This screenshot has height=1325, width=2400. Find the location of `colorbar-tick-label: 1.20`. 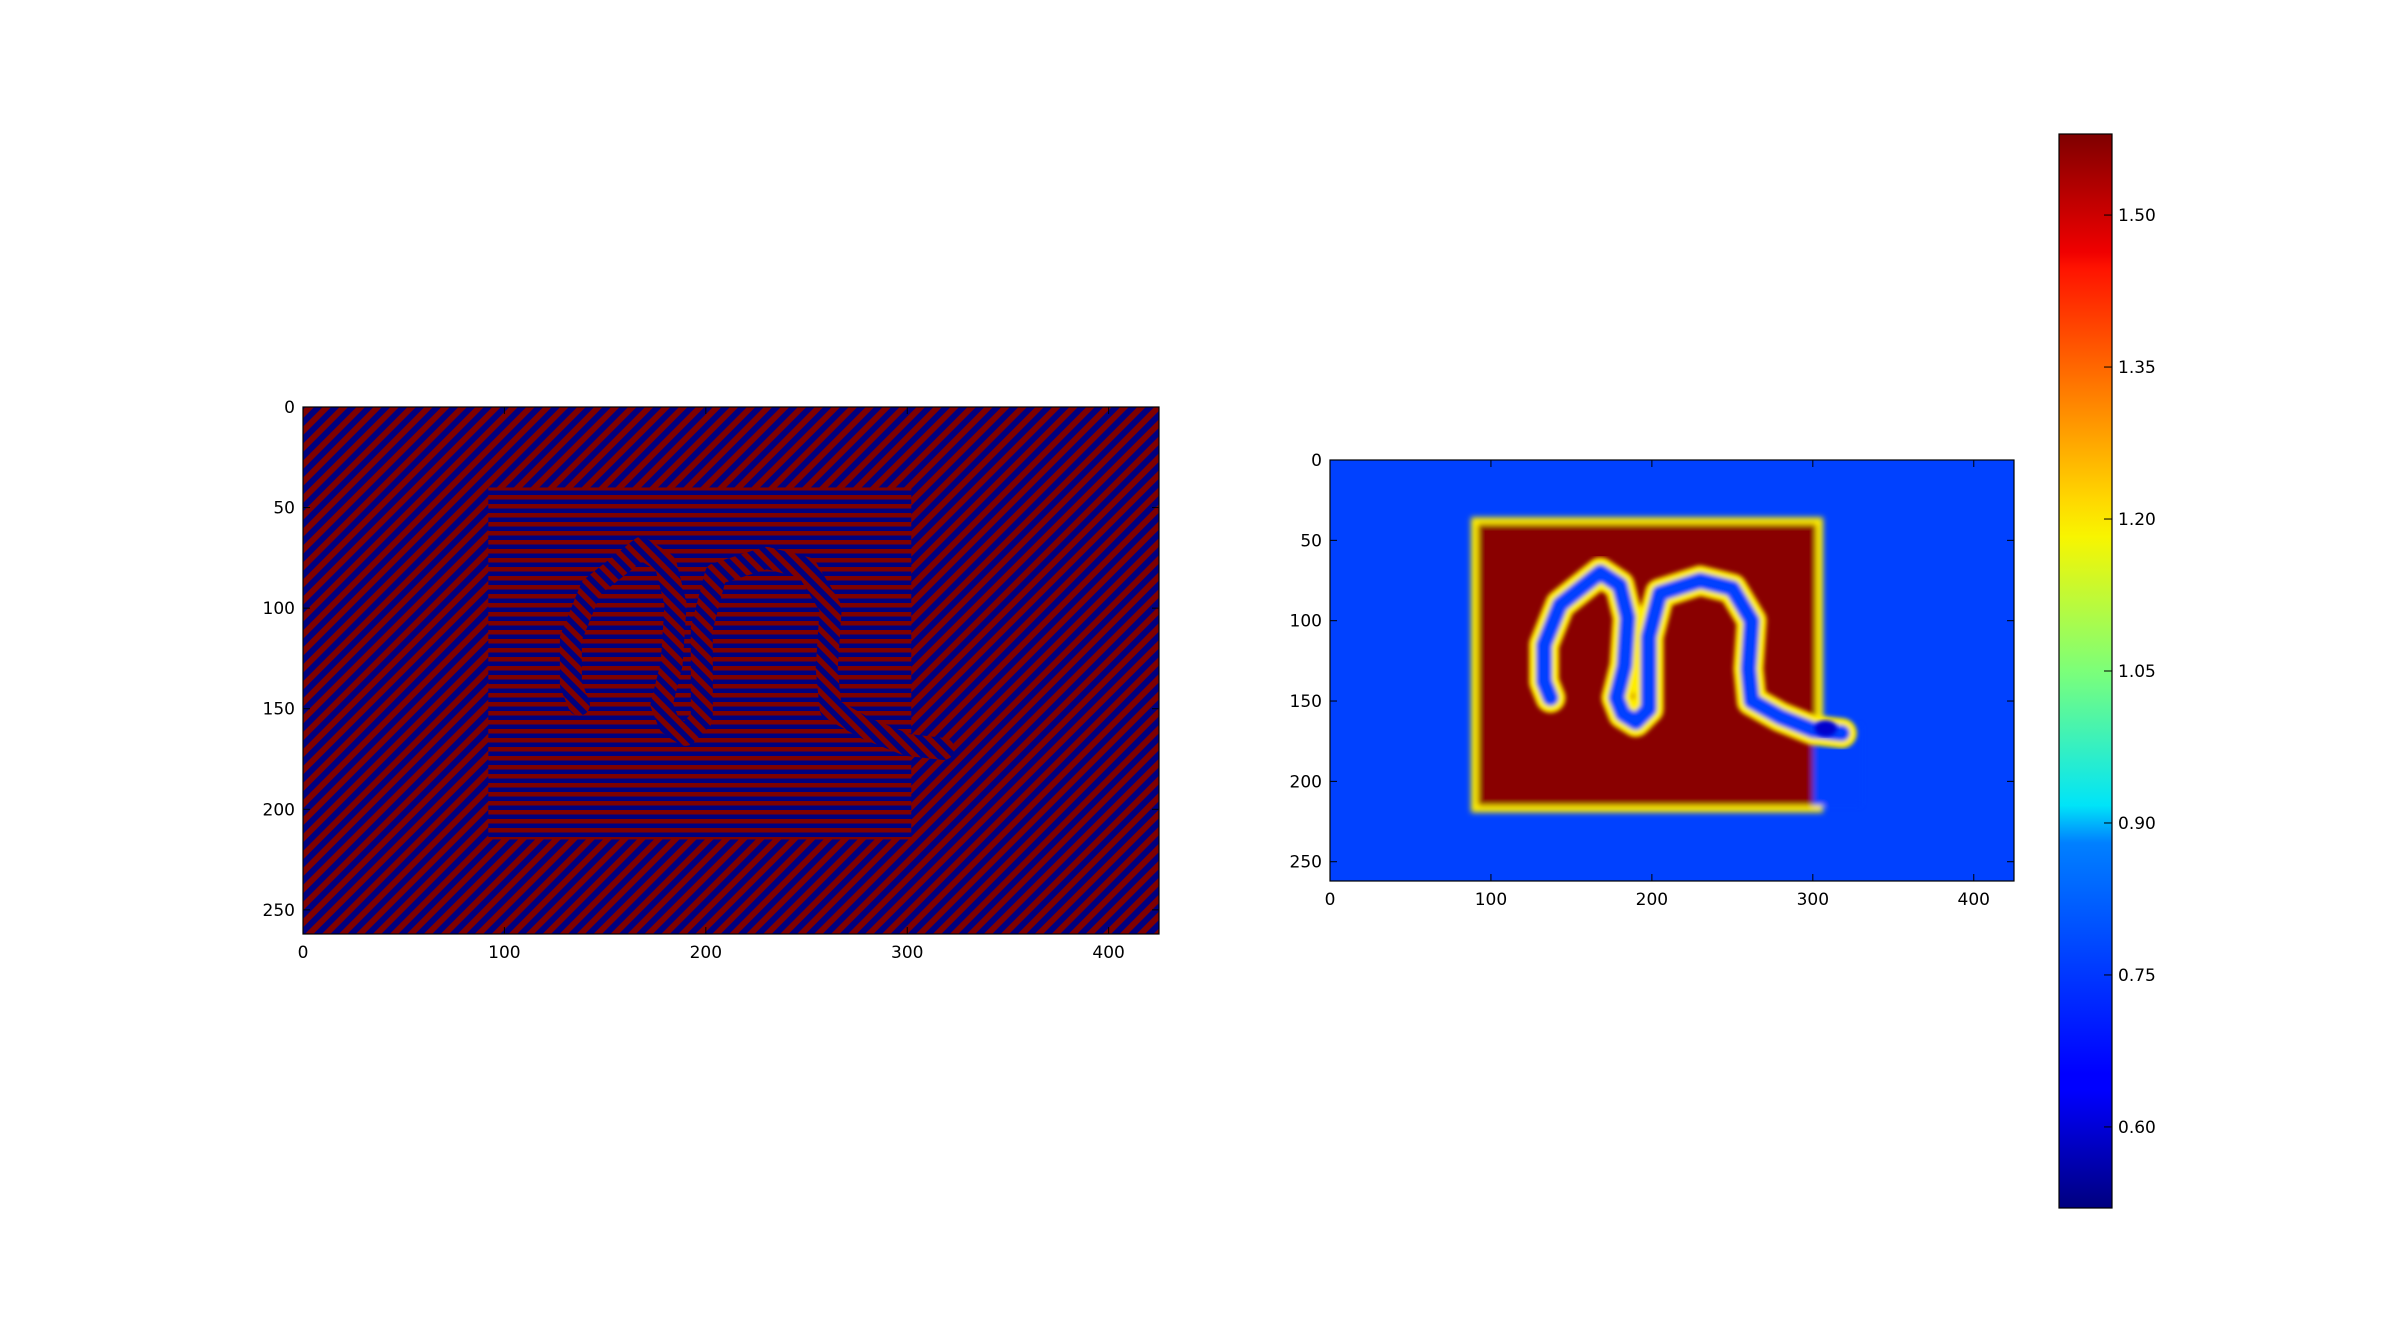

colorbar-tick-label: 1.20 is located at coordinates (2137, 520).